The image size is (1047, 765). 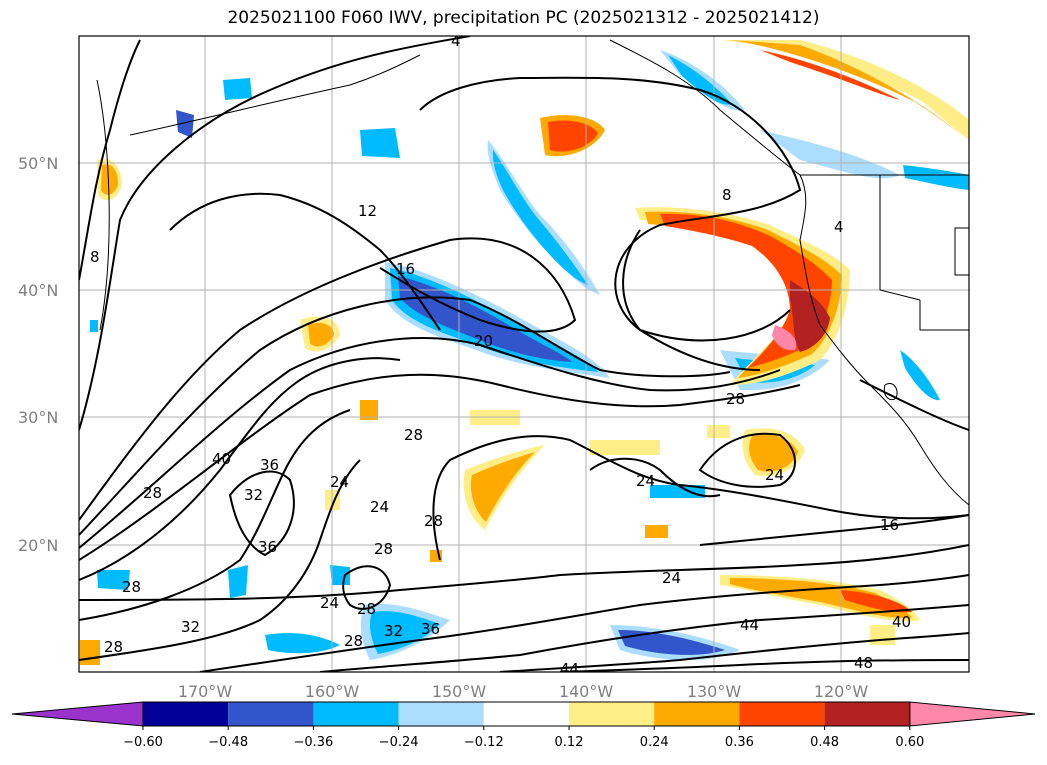 What do you see at coordinates (523, 691) in the screenshot?
I see `lon-axis: 170°W 160°W 150°W 140°W 130°W 120°W` at bounding box center [523, 691].